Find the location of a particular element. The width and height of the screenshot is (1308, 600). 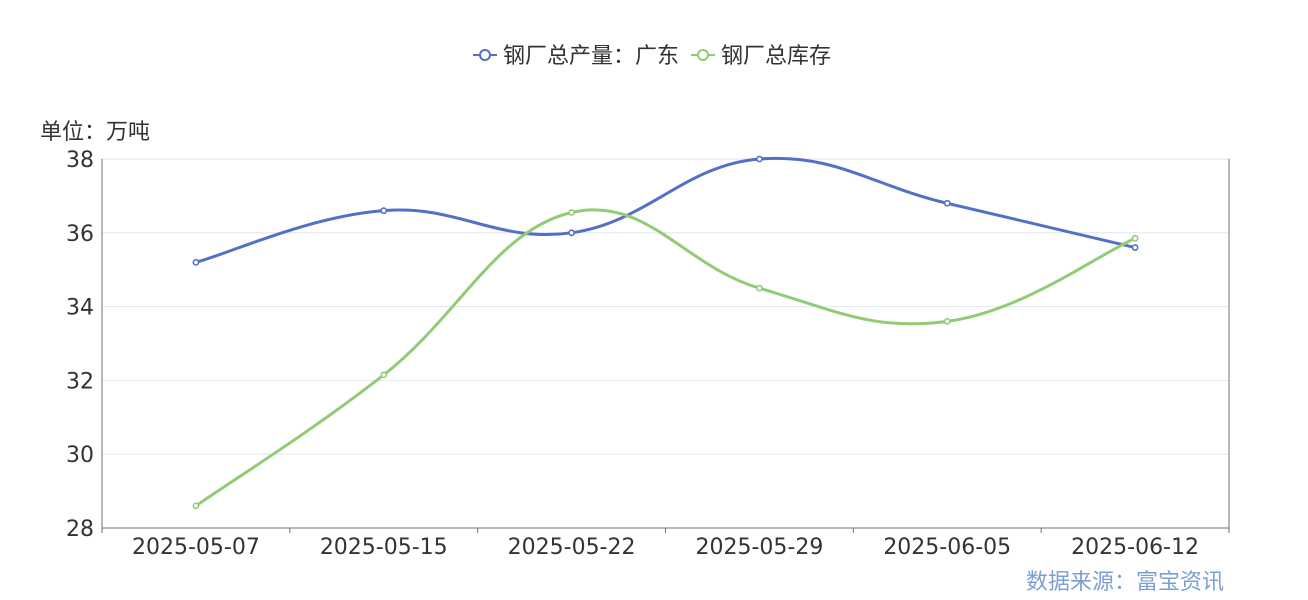

legend-item-2: 钢厂总库存 is located at coordinates (761, 56).